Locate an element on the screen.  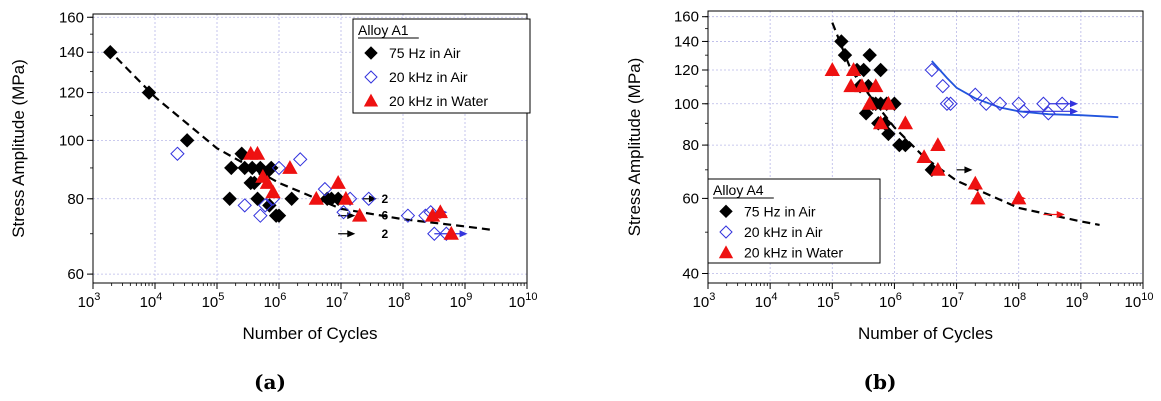
chart-b-legend-box is located at coordinates (794, 221).